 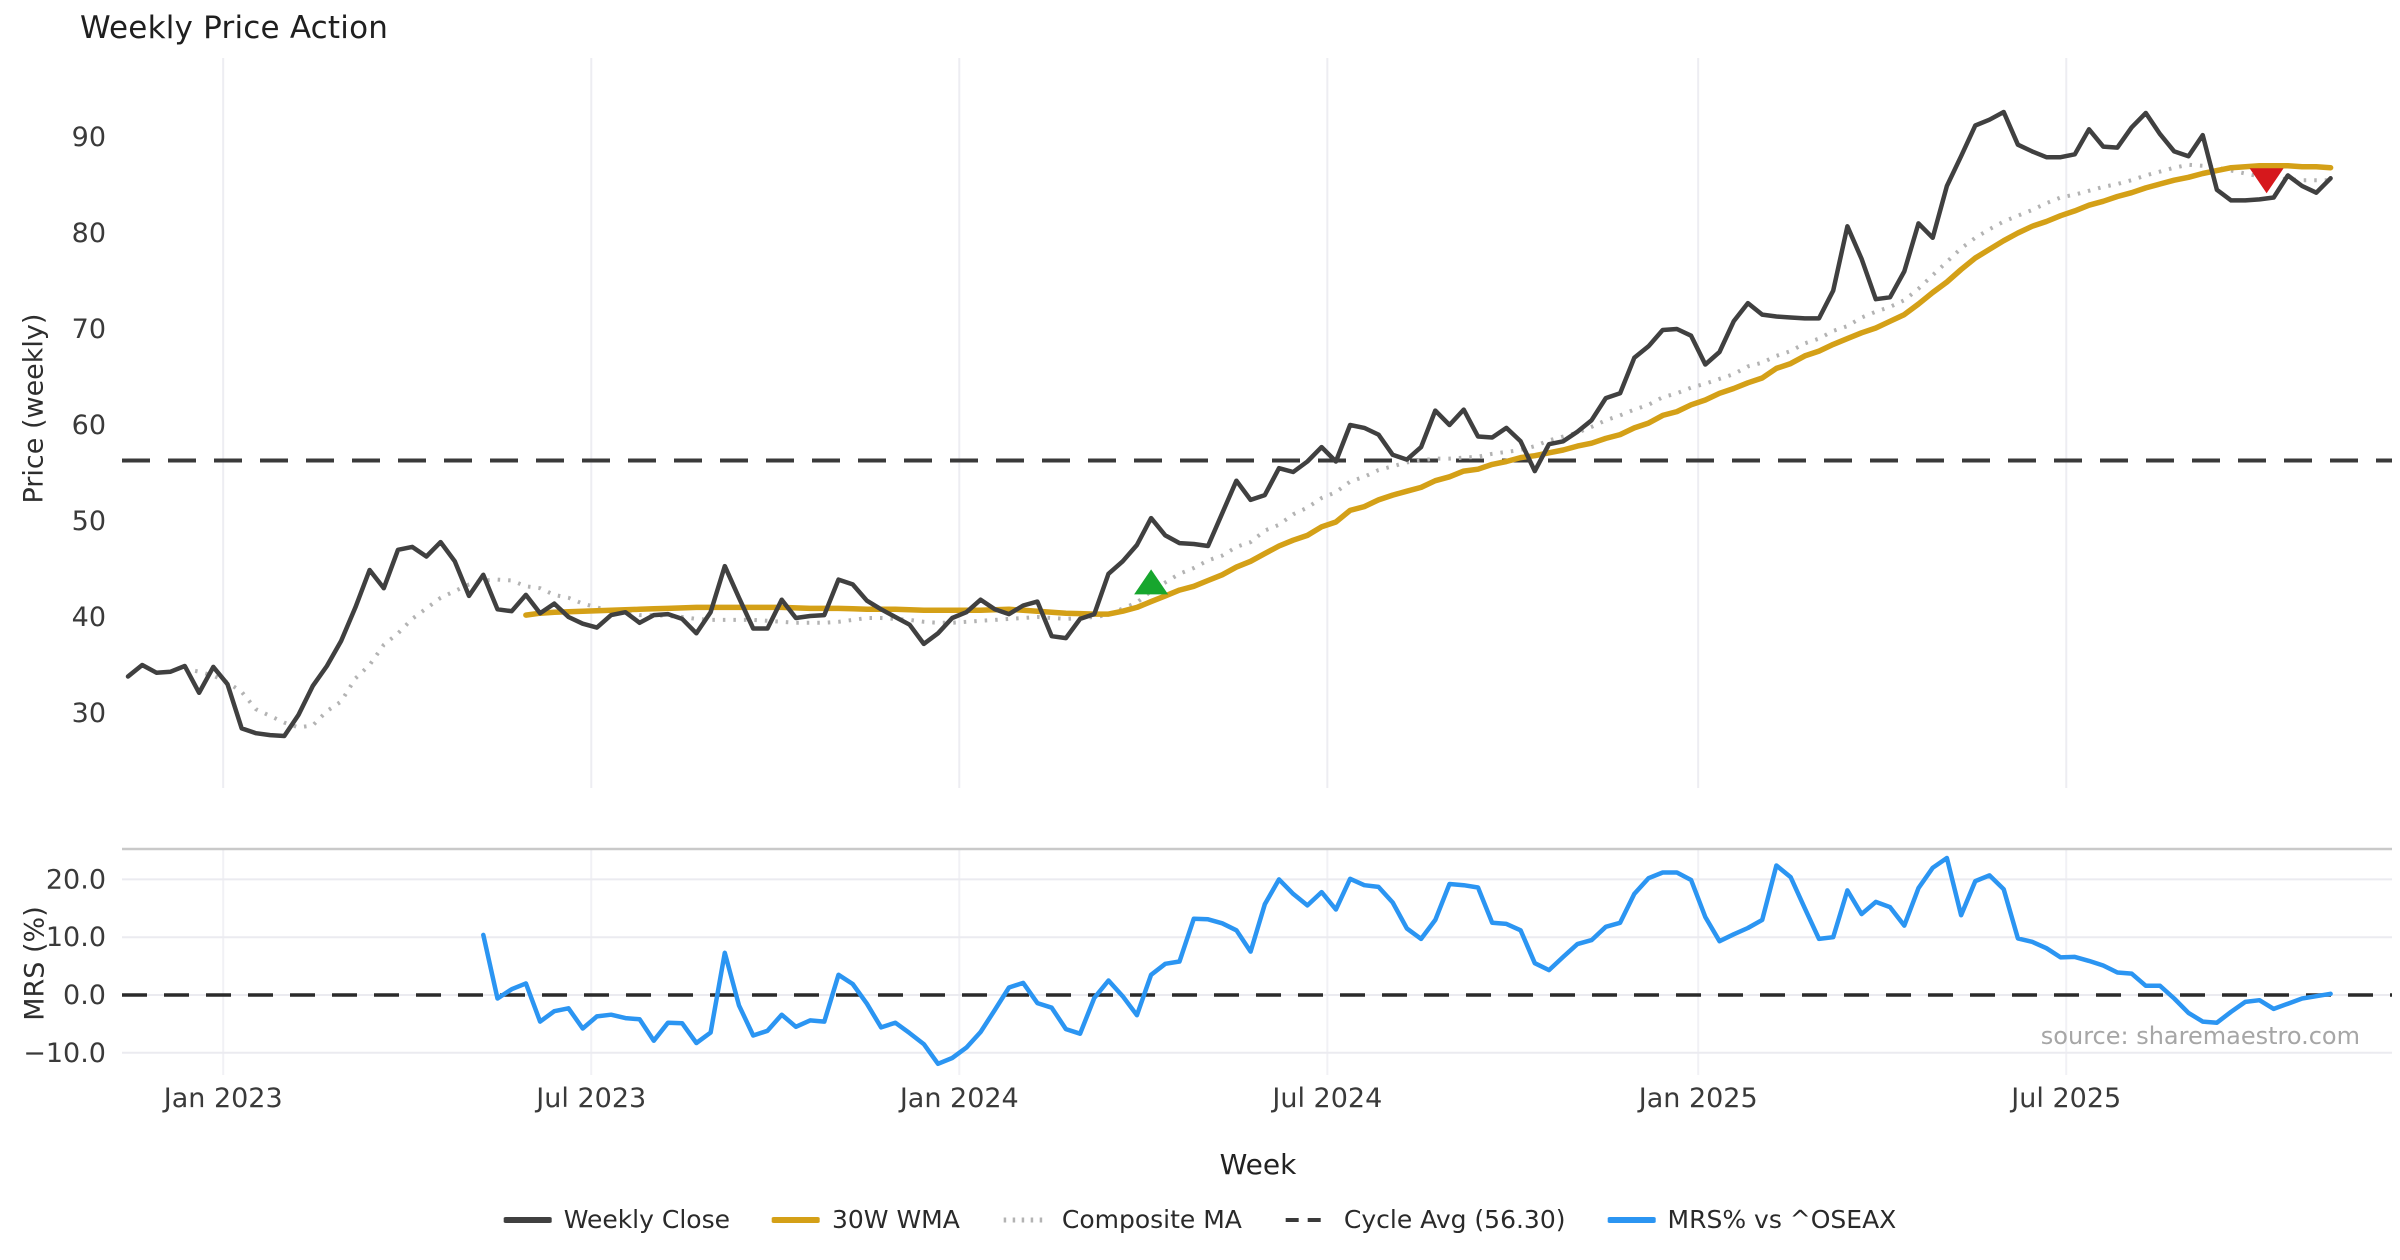 What do you see at coordinates (89, 233) in the screenshot?
I see `price-y-tick-label: 80` at bounding box center [89, 233].